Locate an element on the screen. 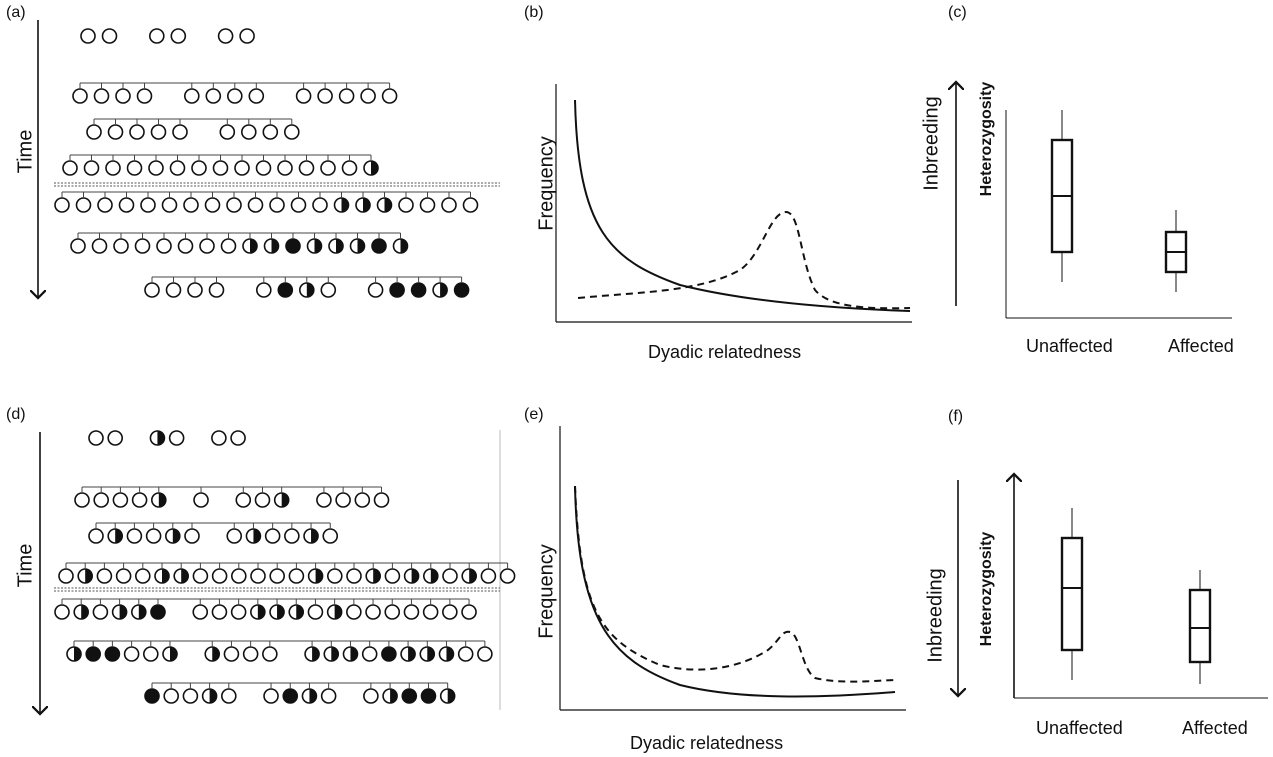 The image size is (1273, 757). panel-letter-a: (a) is located at coordinates (16, 12).